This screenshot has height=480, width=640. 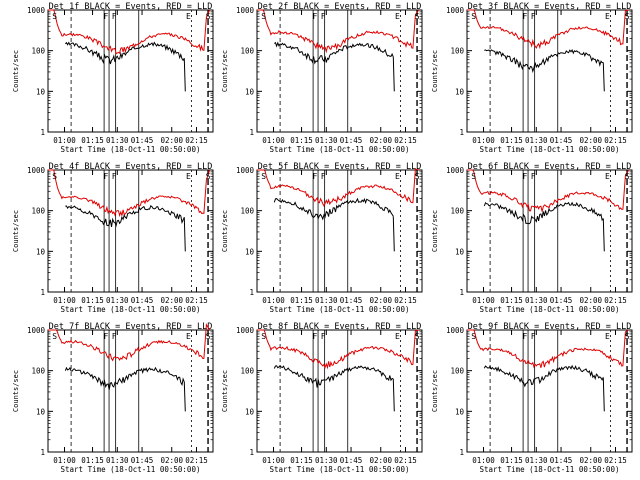 I want to click on chart-title: Det 9f BLACK = Events, RED = LLD, so click(x=550, y=327).